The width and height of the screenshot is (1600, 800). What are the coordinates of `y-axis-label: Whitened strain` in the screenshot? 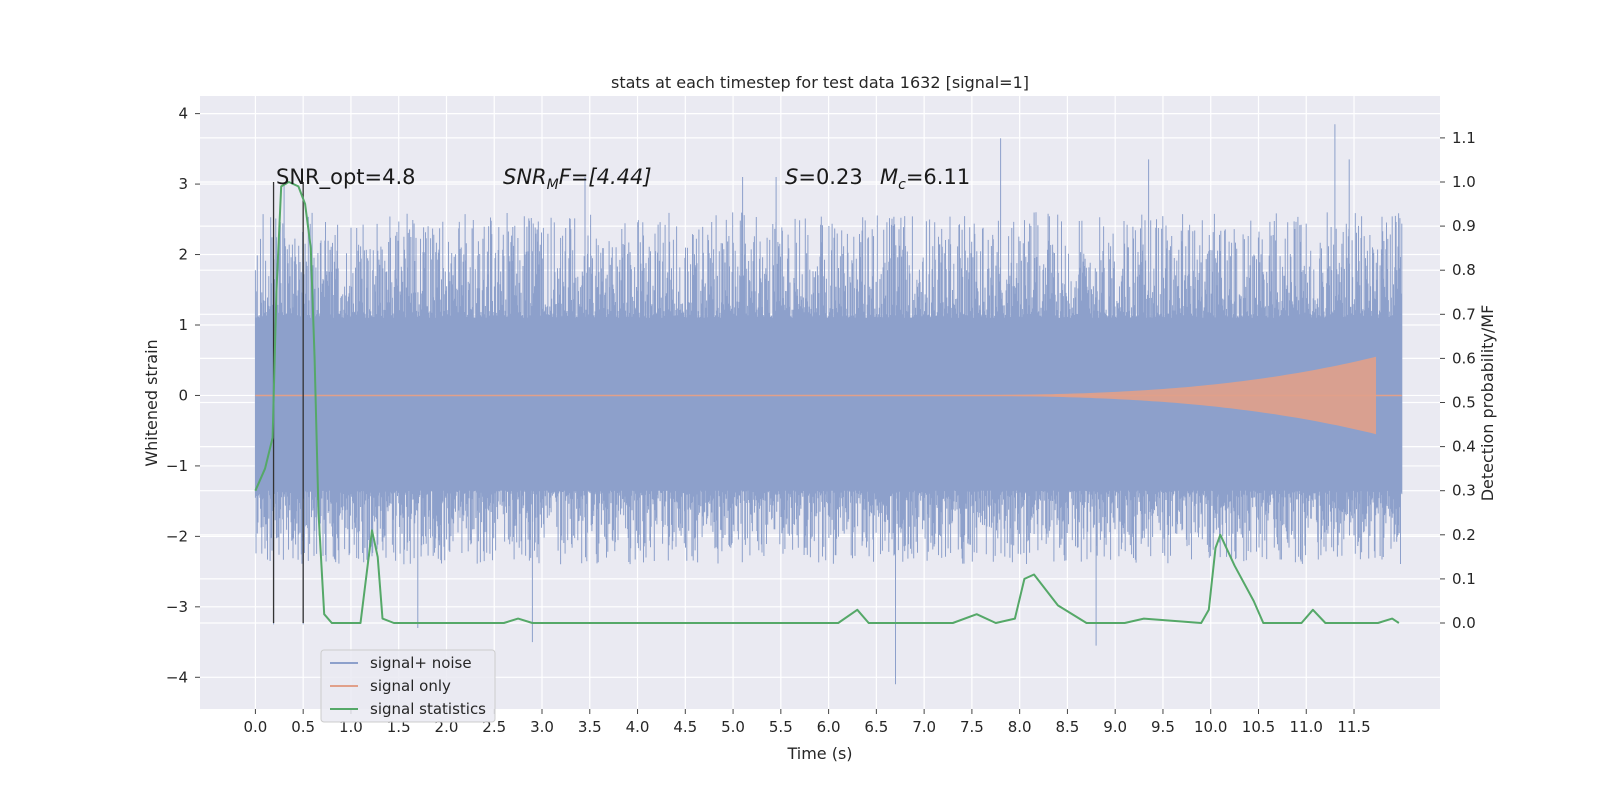 It's located at (151, 402).